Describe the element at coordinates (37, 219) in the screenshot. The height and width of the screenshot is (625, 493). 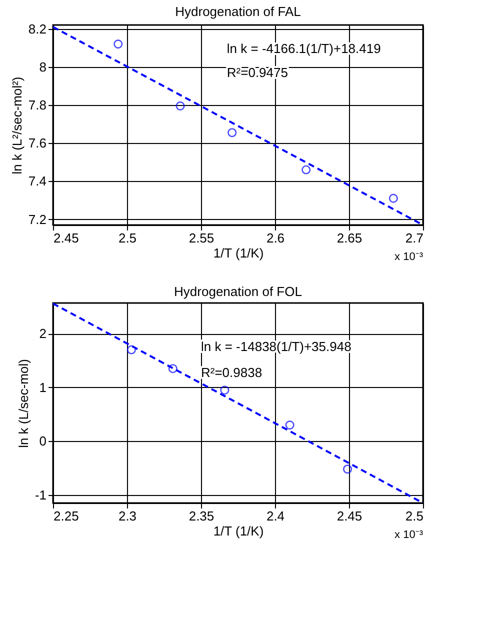
I see `y-tick-label: 7.2` at that location.